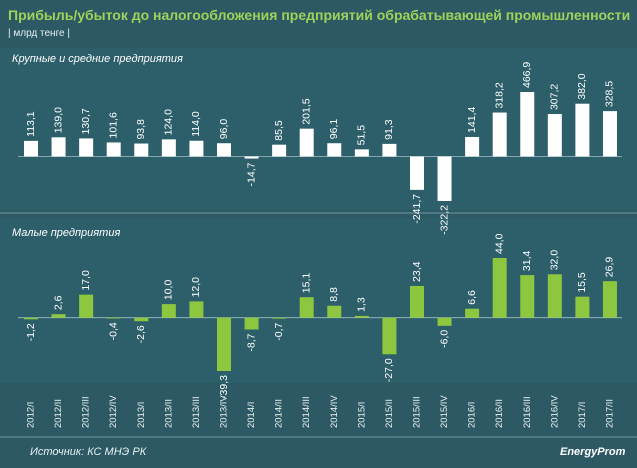 The image size is (637, 468). Describe the element at coordinates (196, 287) in the screenshot. I see `value-label: 12,0` at that location.